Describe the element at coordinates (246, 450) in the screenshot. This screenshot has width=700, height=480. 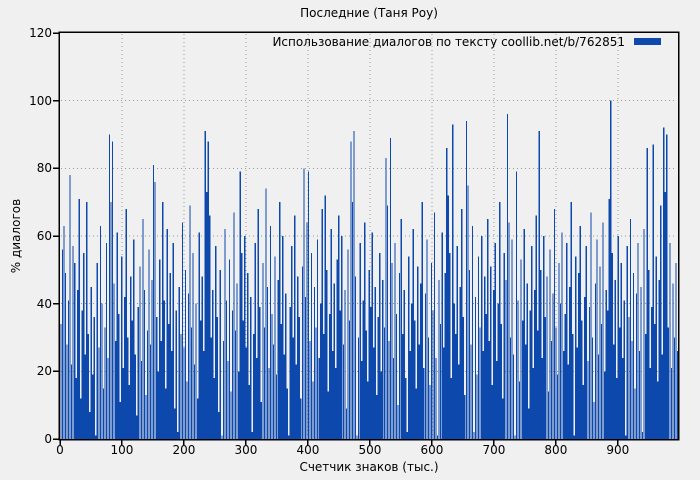
I see `x-tick-label: 300` at that location.